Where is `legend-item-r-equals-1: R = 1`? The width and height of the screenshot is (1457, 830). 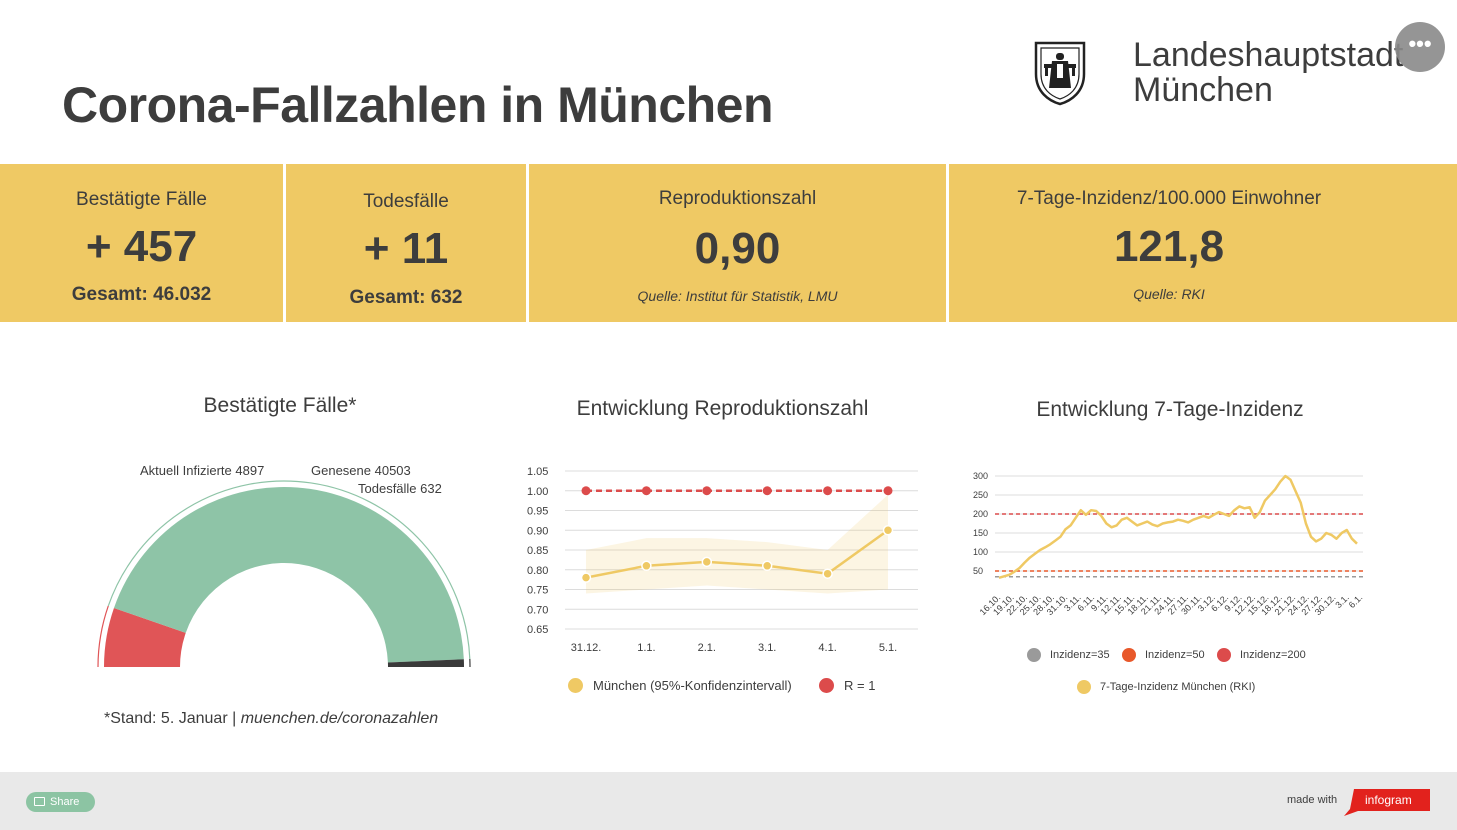
legend-item-r-equals-1: R = 1 is located at coordinates (847, 685).